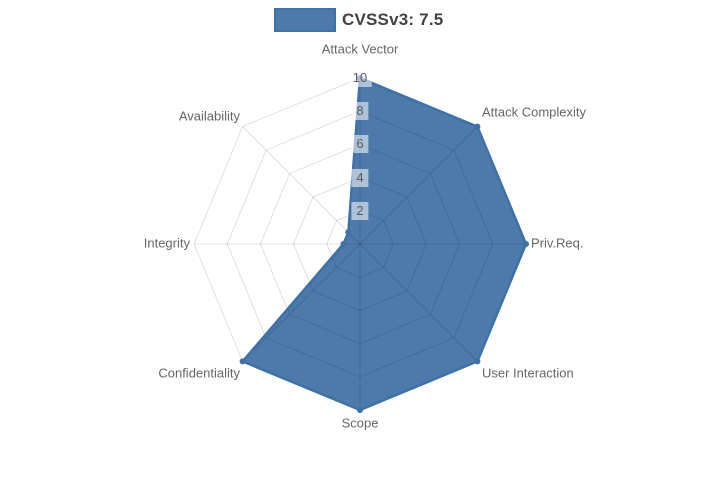  Describe the element at coordinates (557, 243) in the screenshot. I see `axis-label-priv-req: Priv.Req.` at that location.